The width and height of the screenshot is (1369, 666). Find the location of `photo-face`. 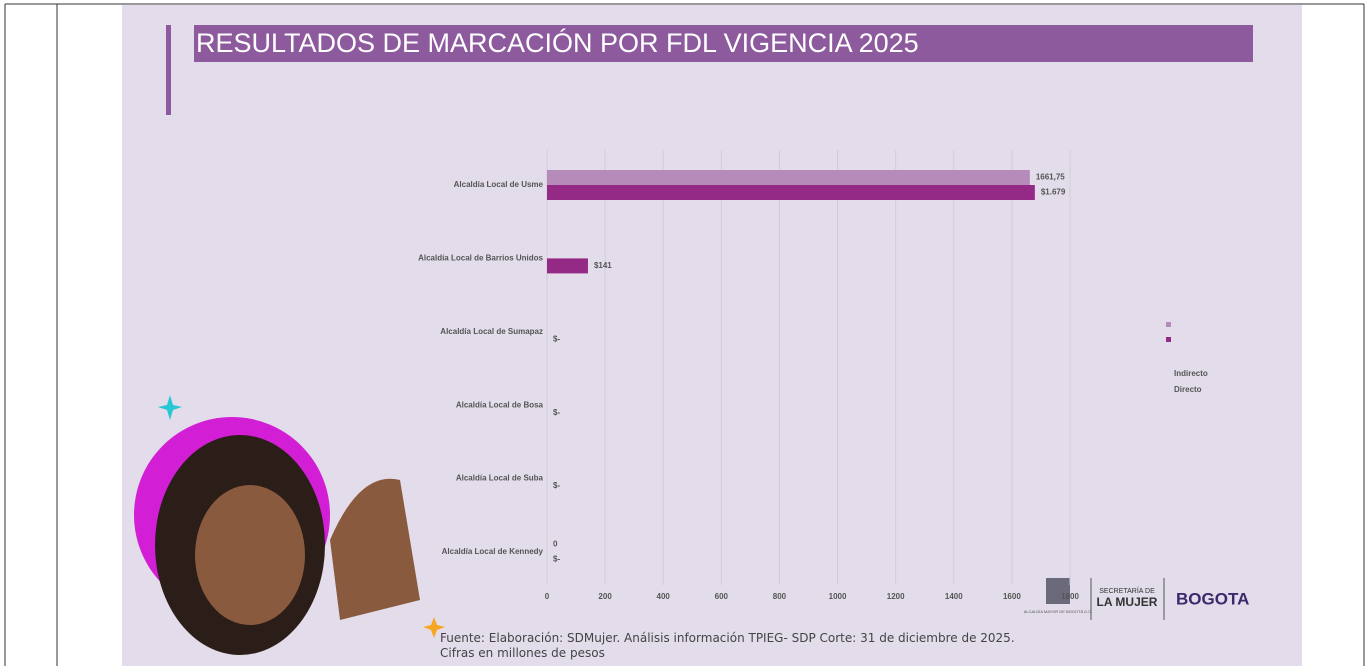

photo-face is located at coordinates (250, 555).